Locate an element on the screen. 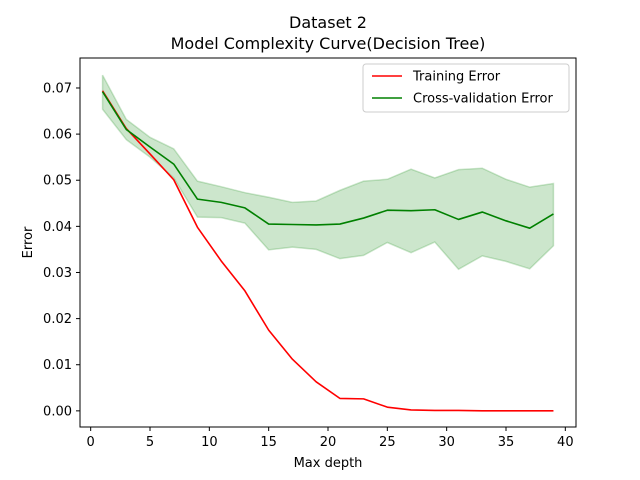 The height and width of the screenshot is (480, 640). chart-subtitle: Model Complexity Curve(Decision Tree) is located at coordinates (328, 43).